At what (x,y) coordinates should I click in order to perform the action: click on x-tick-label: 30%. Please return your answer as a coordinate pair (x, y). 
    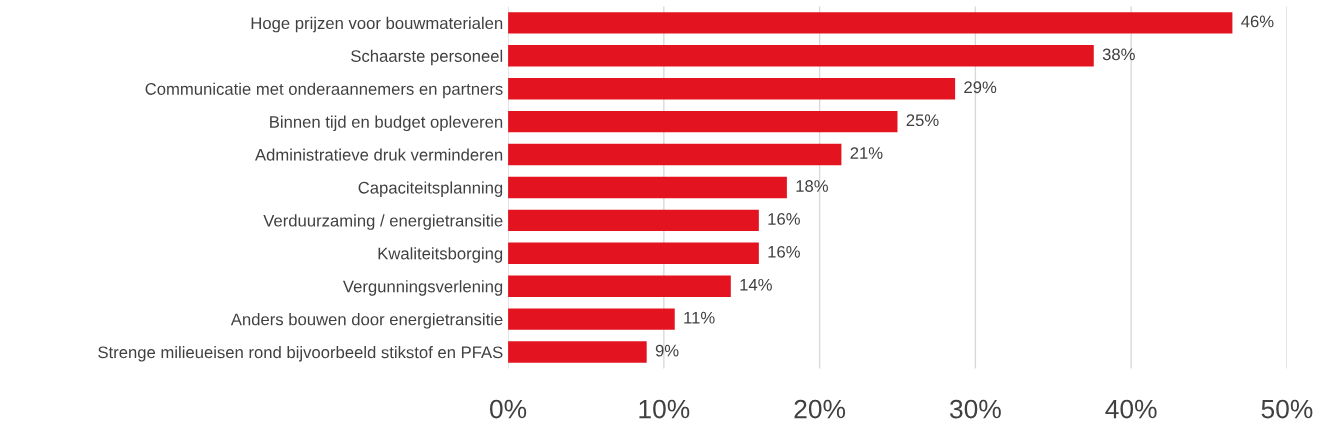
    Looking at the image, I should click on (975, 409).